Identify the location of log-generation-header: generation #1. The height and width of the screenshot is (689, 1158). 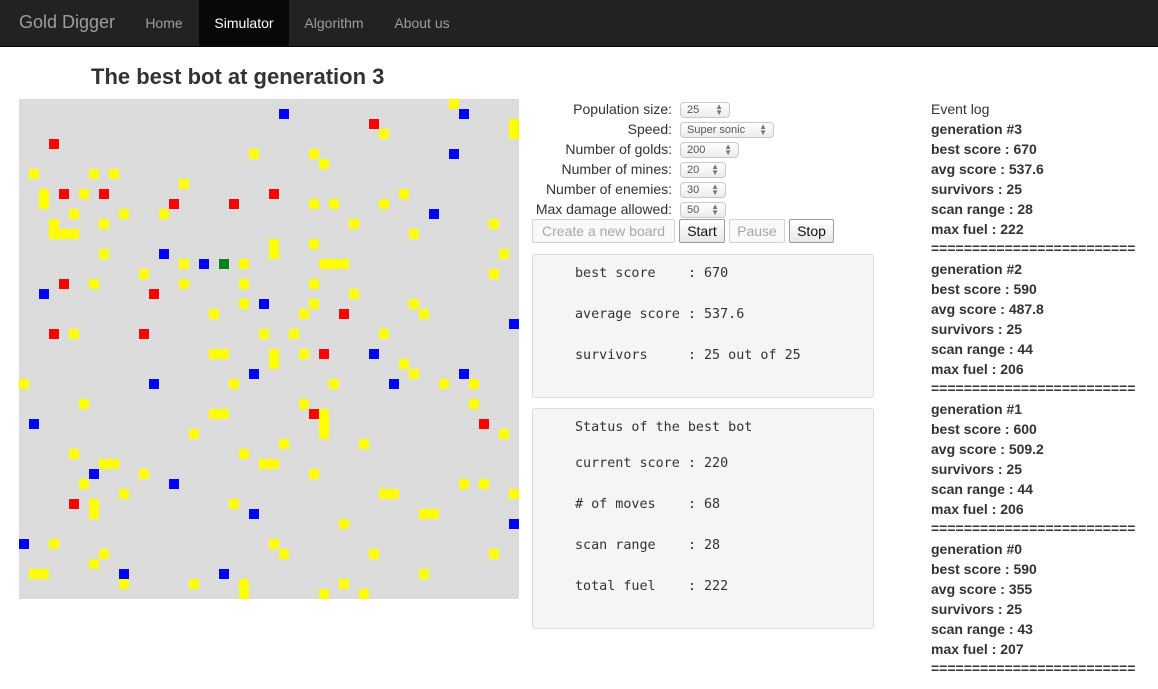
(977, 409).